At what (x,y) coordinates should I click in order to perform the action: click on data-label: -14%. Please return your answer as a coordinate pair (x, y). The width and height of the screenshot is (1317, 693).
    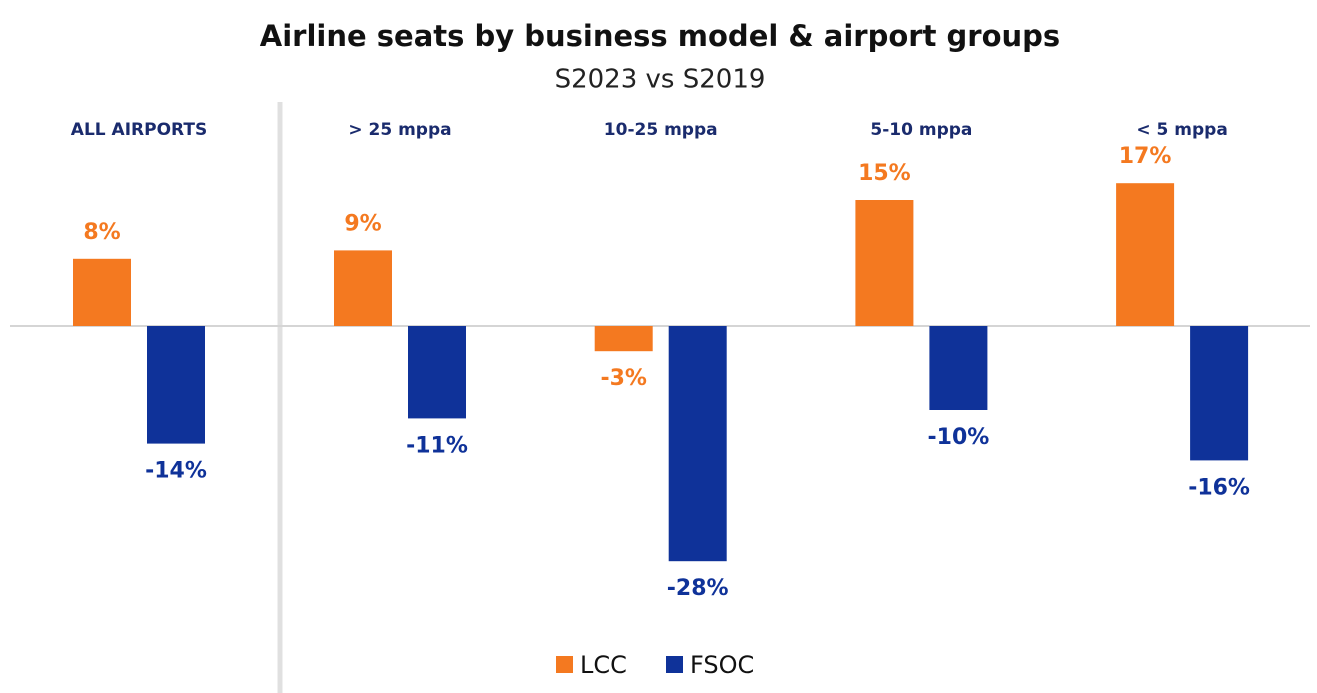
    Looking at the image, I should click on (176, 471).